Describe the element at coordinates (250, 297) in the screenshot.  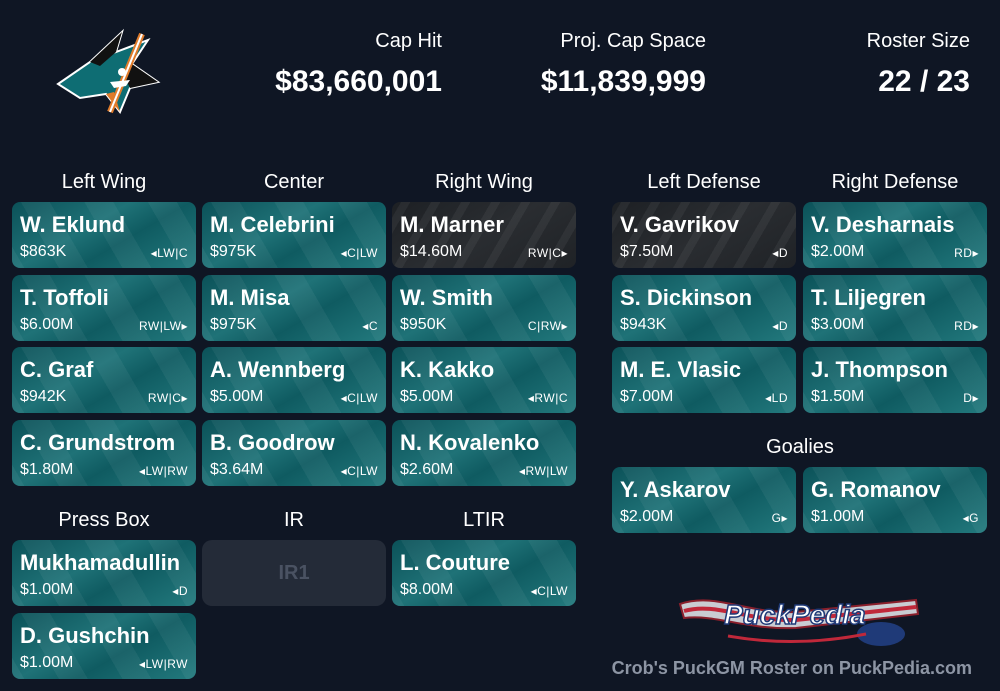
I see `player-name: M. Misa` at that location.